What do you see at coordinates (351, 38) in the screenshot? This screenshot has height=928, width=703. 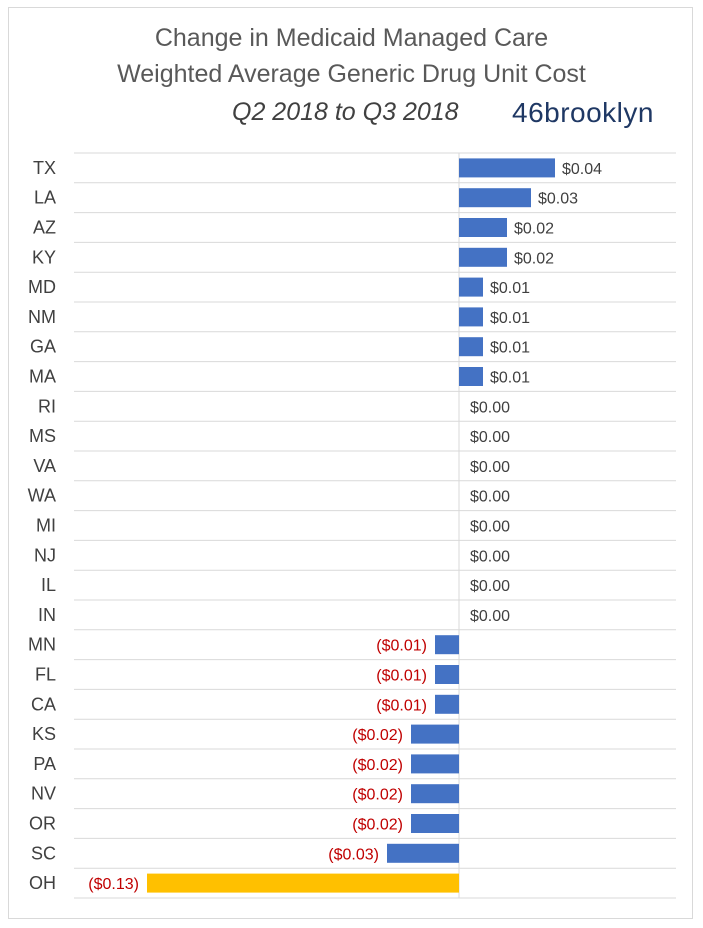 I see `chart-title: Change in Medicaid Managed Care` at bounding box center [351, 38].